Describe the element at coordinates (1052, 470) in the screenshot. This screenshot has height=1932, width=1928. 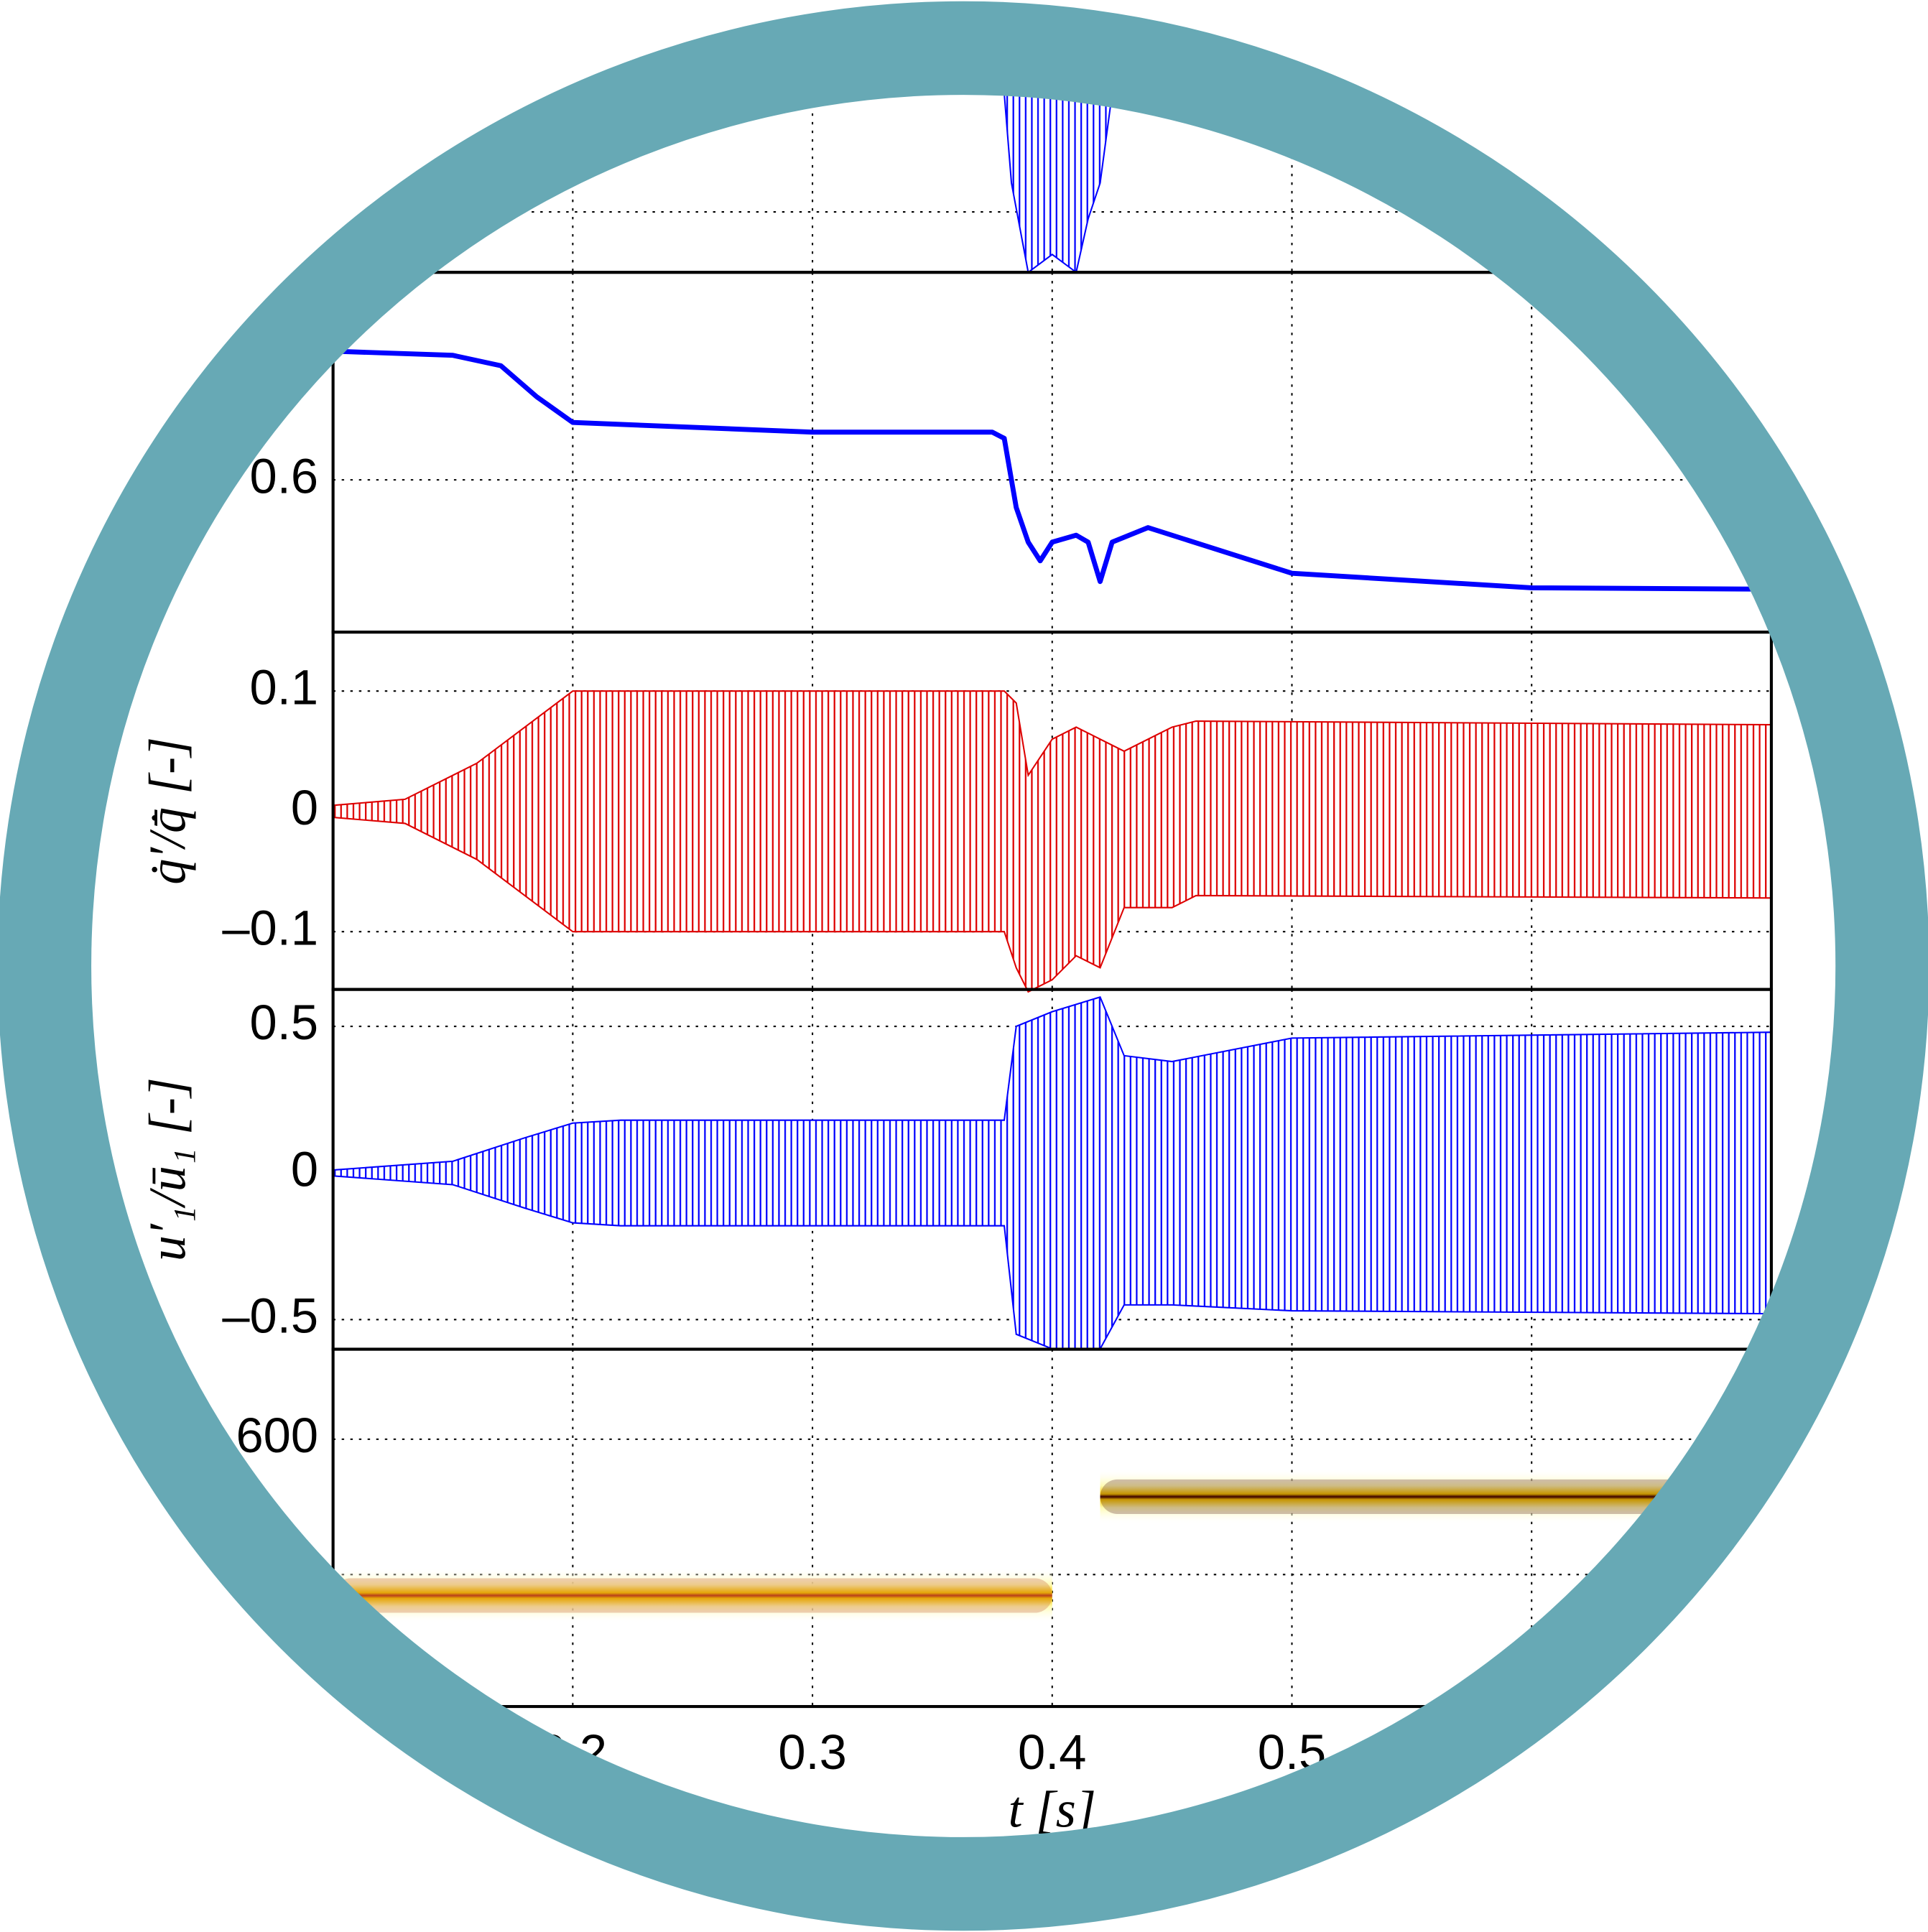
I see `data-line` at that location.